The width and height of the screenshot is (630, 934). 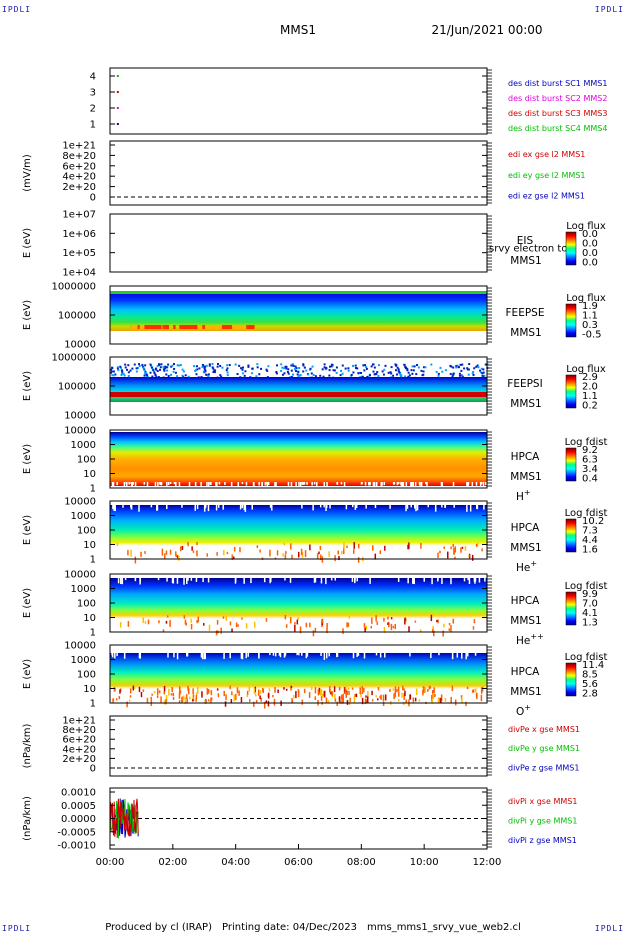 I want to click on colorbar-tick: 9.9, so click(x=590, y=594).